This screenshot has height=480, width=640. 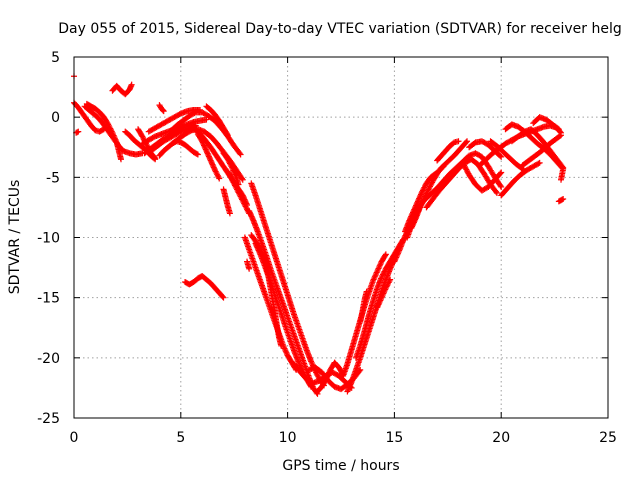 I want to click on x-tick-label: 5, so click(x=180, y=438).